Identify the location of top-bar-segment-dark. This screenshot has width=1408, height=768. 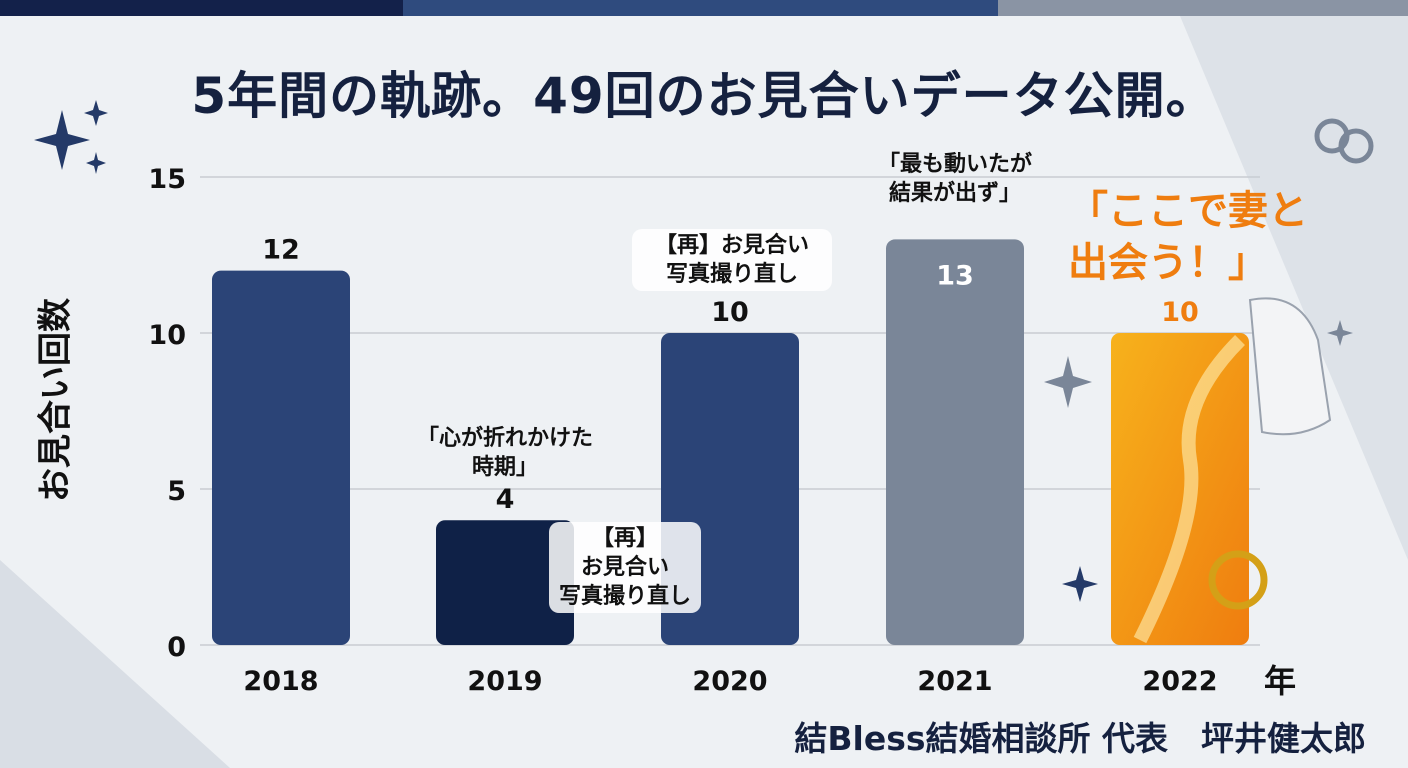
(201, 8).